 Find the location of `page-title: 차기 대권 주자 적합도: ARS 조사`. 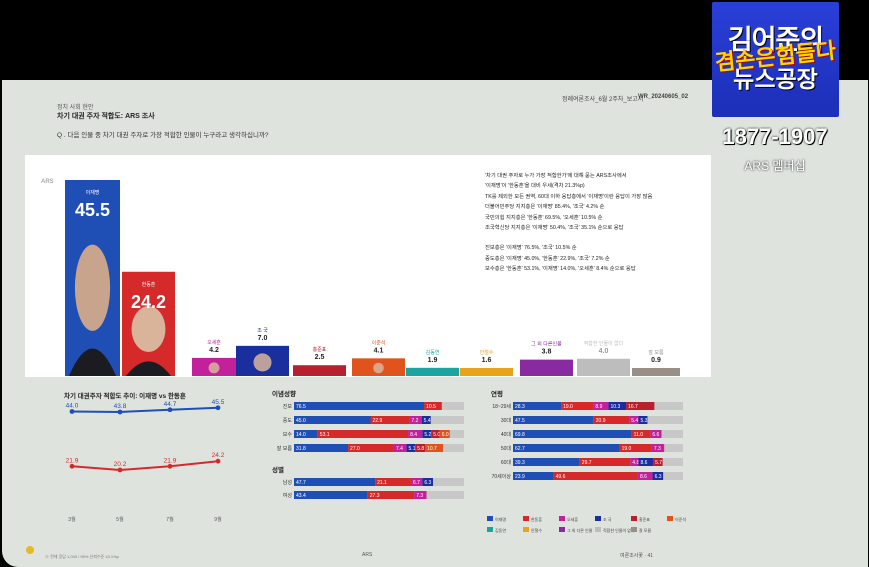

page-title: 차기 대권 주자 적합도: ARS 조사 is located at coordinates (106, 116).